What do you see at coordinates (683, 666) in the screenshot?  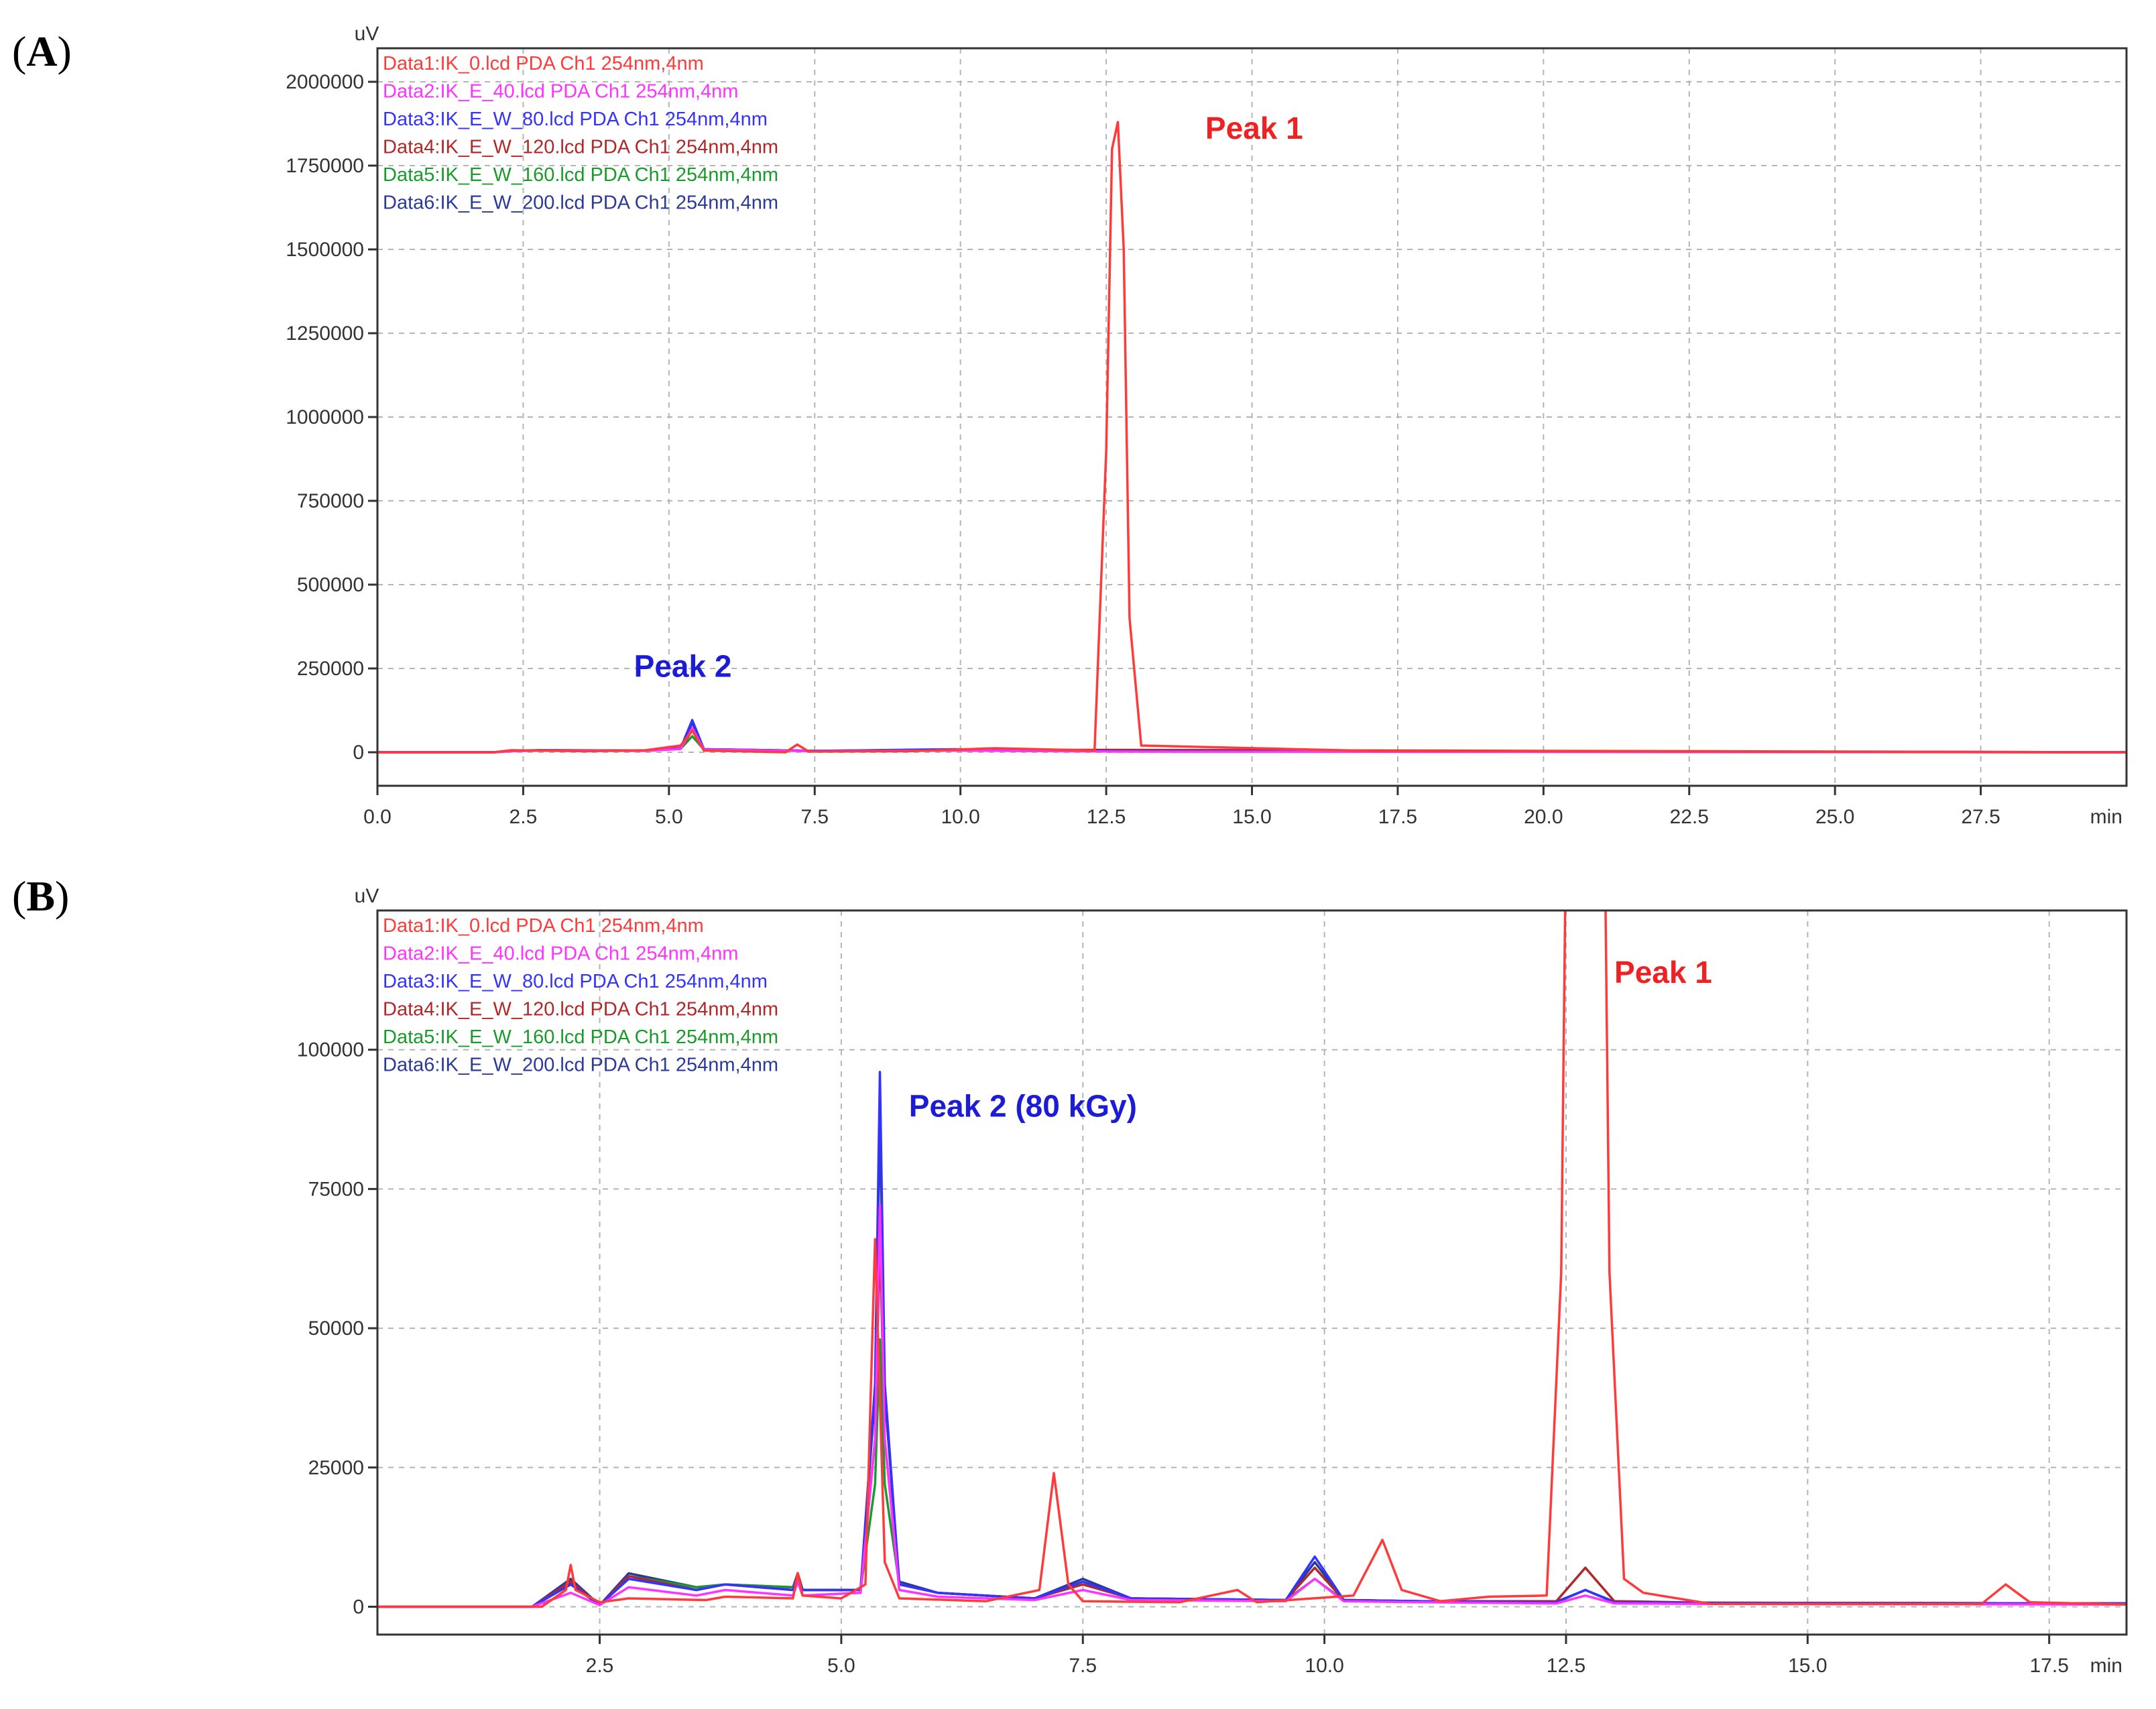 I see `peak-annotation: Peak 2` at bounding box center [683, 666].